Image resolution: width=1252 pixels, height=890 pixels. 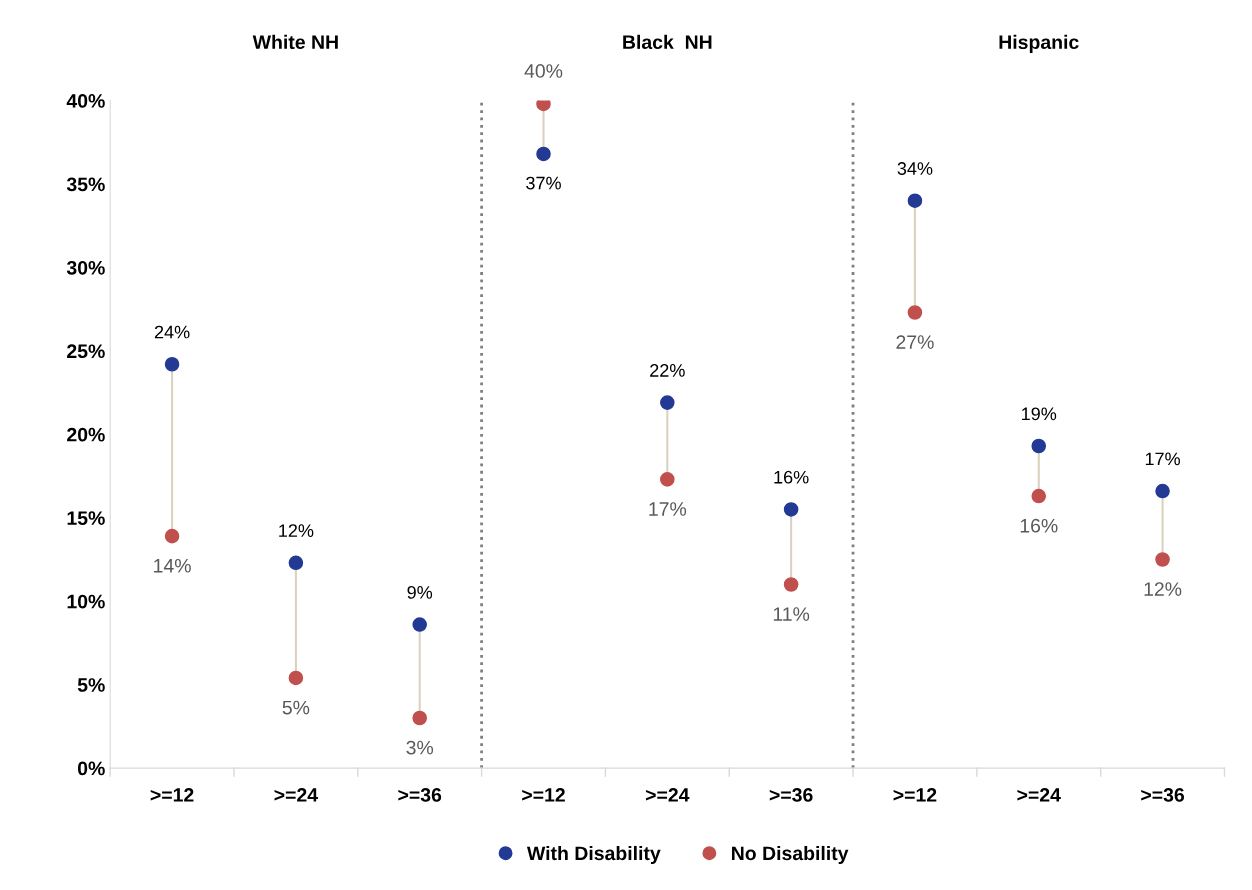 I want to click on data-label: 27%, so click(x=915, y=342).